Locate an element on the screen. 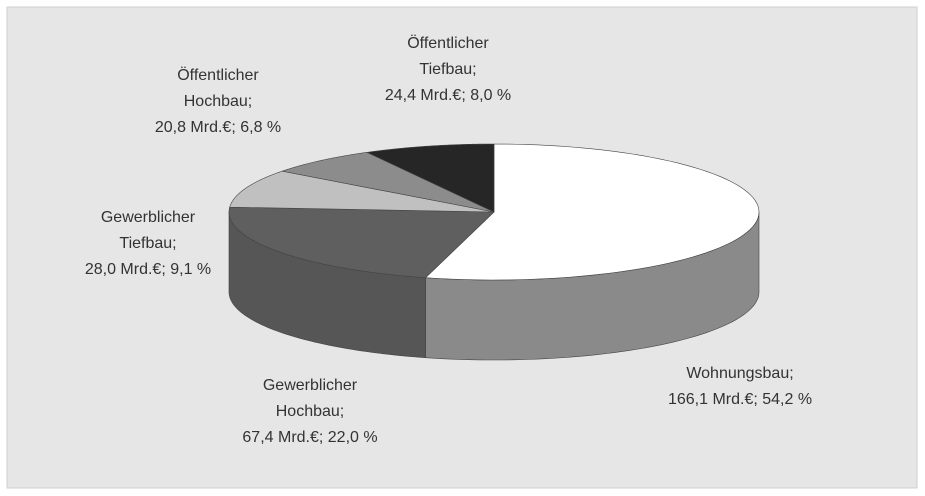 This screenshot has height=496, width=925. category-label: Öffentlicher Tiefbau; is located at coordinates (448, 56).